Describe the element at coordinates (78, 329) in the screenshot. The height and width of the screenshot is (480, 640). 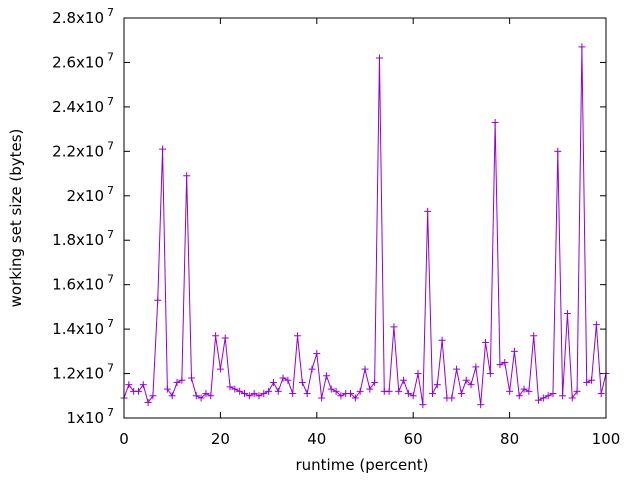
I see `y-tick-mantissa: 1.4x10` at that location.